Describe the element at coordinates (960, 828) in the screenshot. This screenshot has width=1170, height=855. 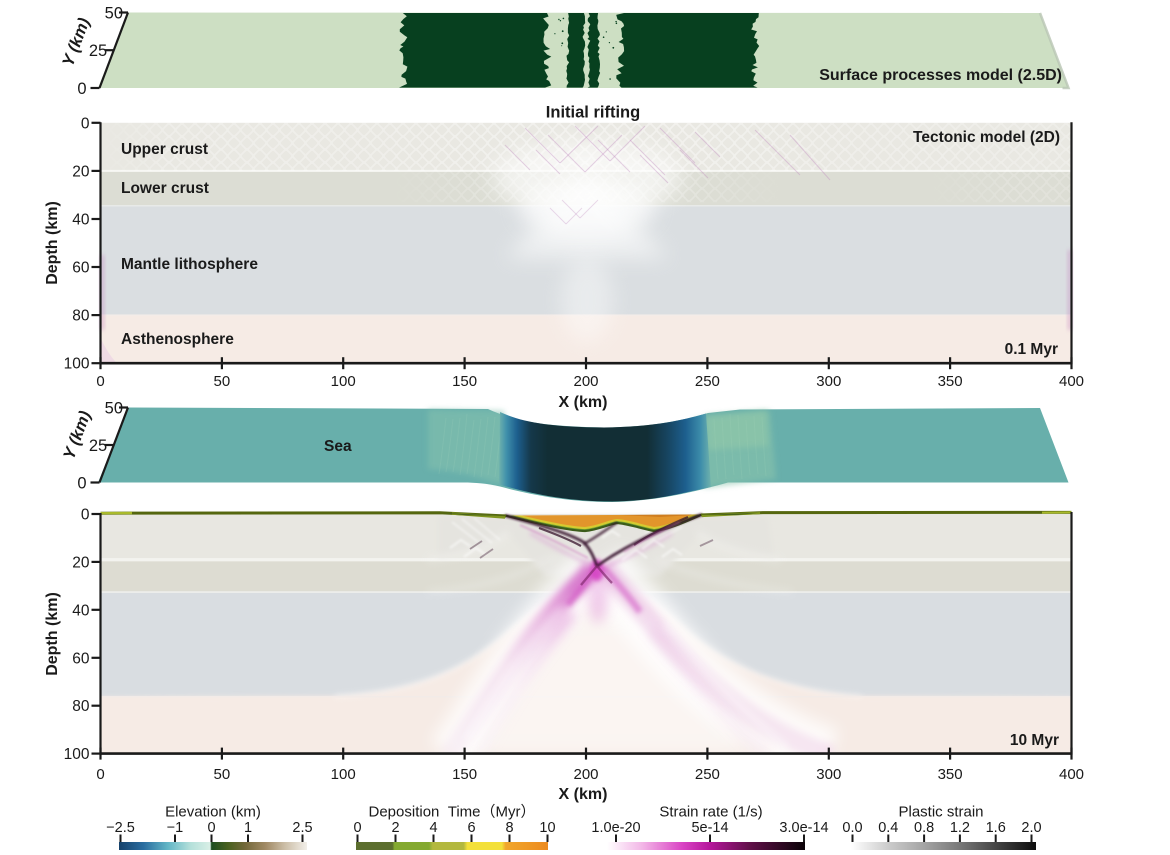
I see `svg-text: 1.2` at that location.